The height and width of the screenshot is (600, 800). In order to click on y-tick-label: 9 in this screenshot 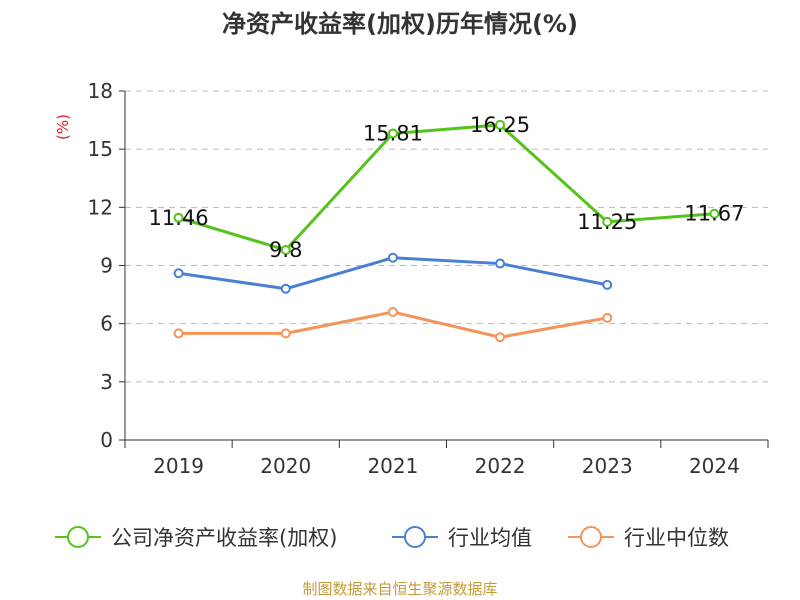, I will do `click(106, 266)`.